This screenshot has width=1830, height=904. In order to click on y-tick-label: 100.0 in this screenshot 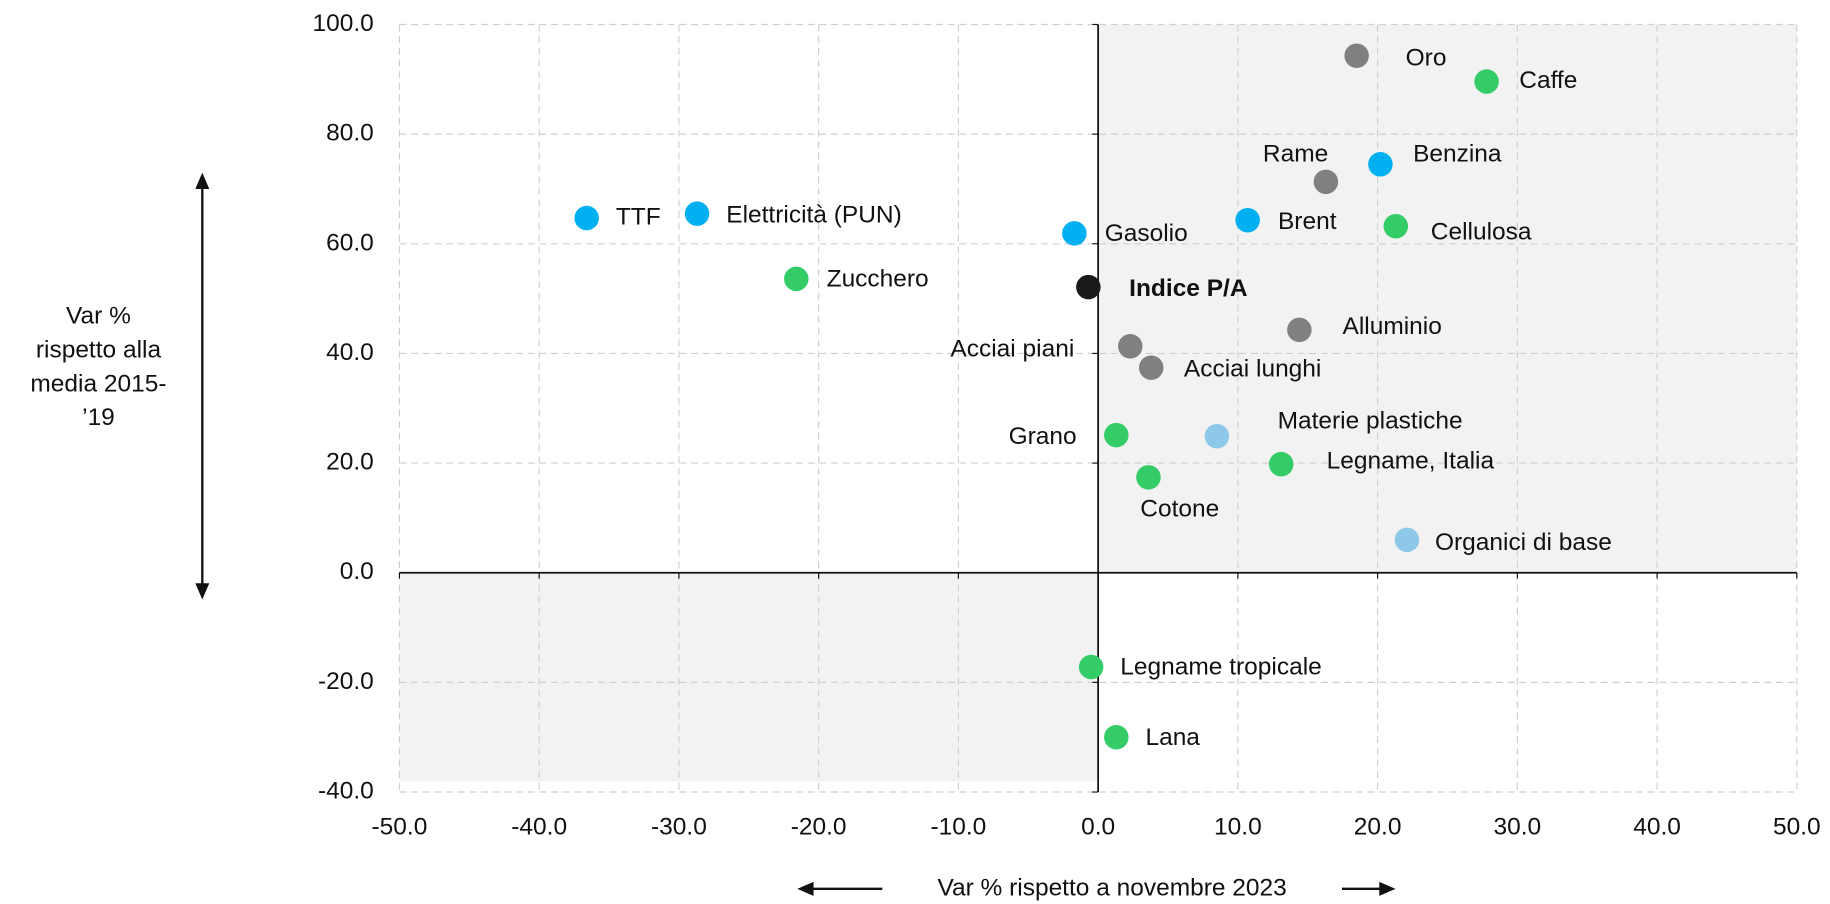, I will do `click(342, 23)`.